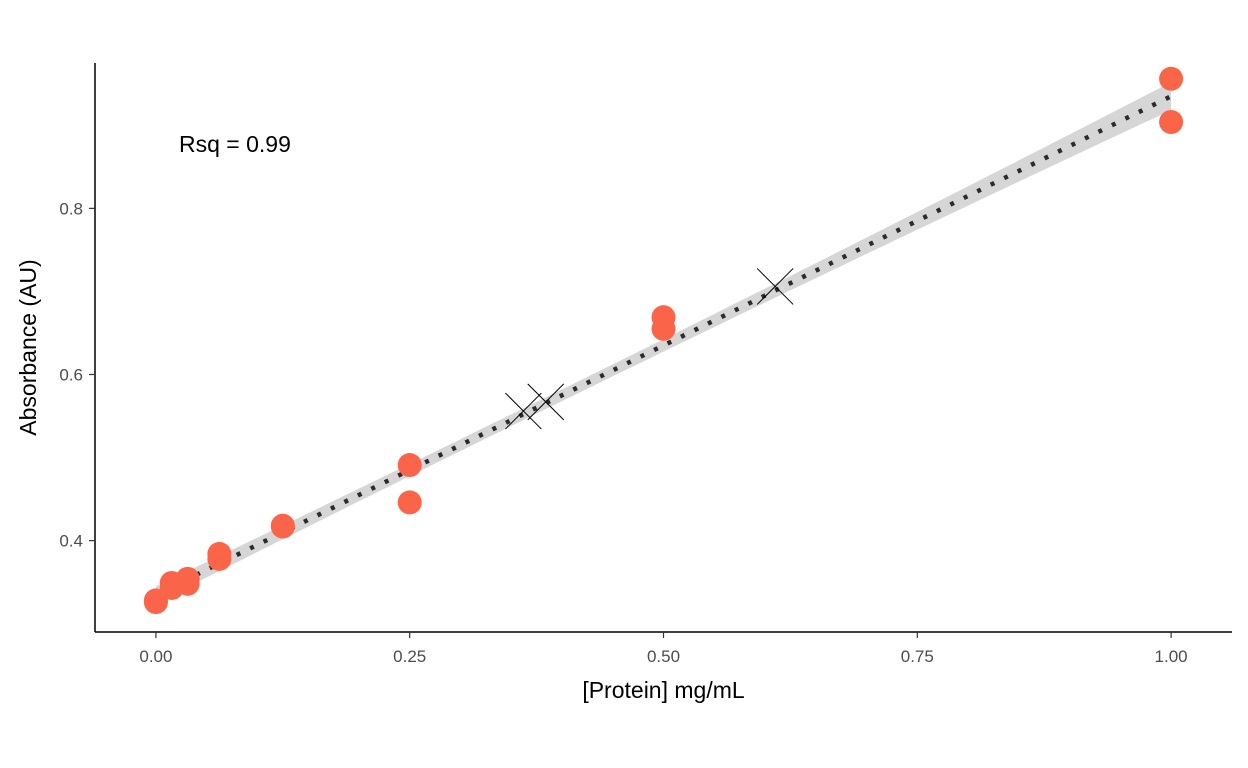  Describe the element at coordinates (409, 656) in the screenshot. I see `x-tick-label: 0.25` at that location.